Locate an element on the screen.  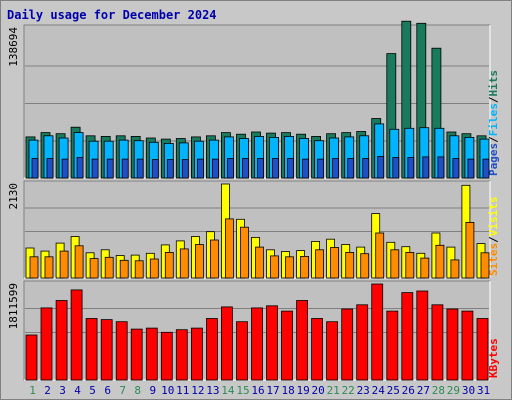
x-tick-label: 5 is located at coordinates (92, 390).